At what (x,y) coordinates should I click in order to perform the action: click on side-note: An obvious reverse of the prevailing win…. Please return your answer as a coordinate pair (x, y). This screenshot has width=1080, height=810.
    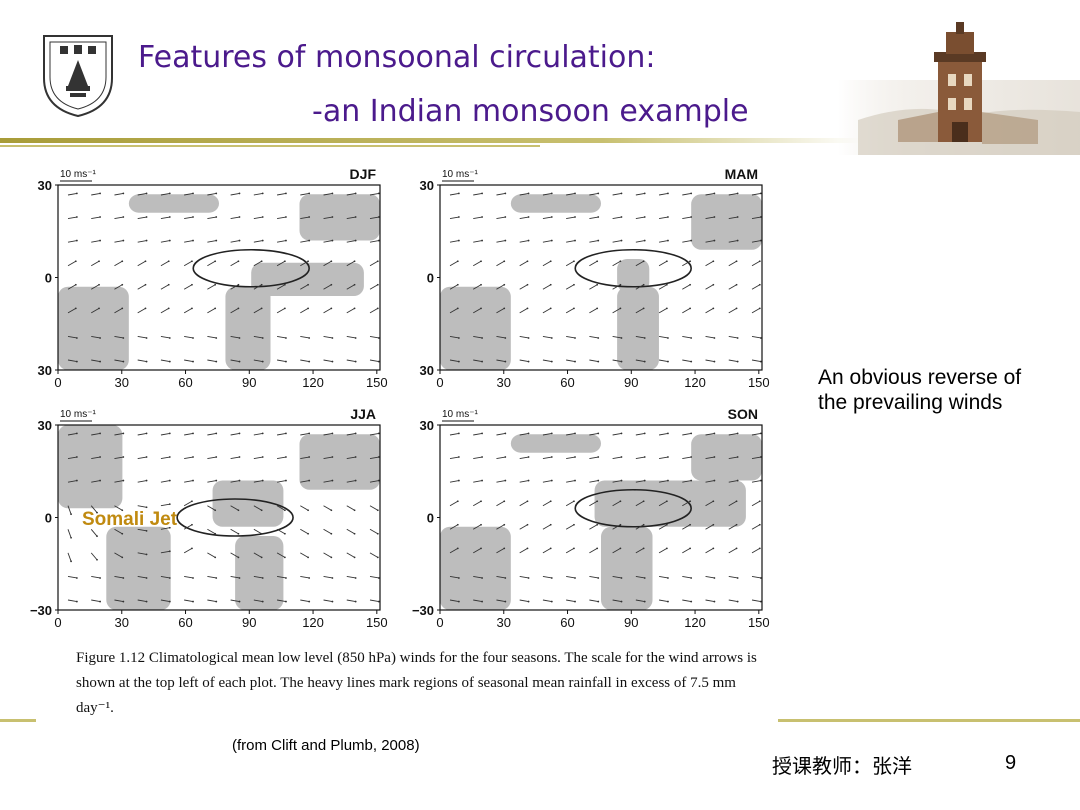
    Looking at the image, I should click on (920, 390).